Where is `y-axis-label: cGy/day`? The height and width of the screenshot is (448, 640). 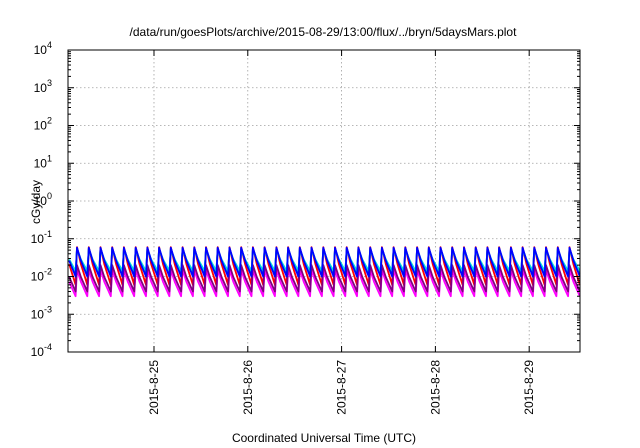 y-axis-label: cGy/day is located at coordinates (36, 202).